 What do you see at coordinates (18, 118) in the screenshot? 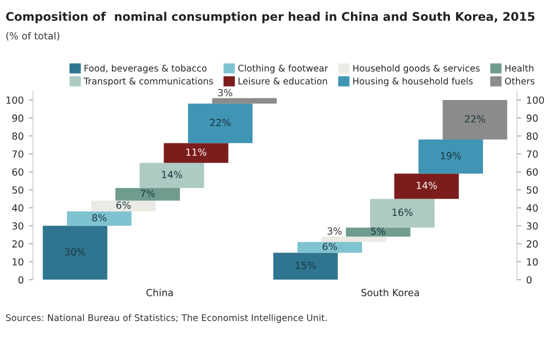
I see `y-tick-label: 90` at bounding box center [18, 118].